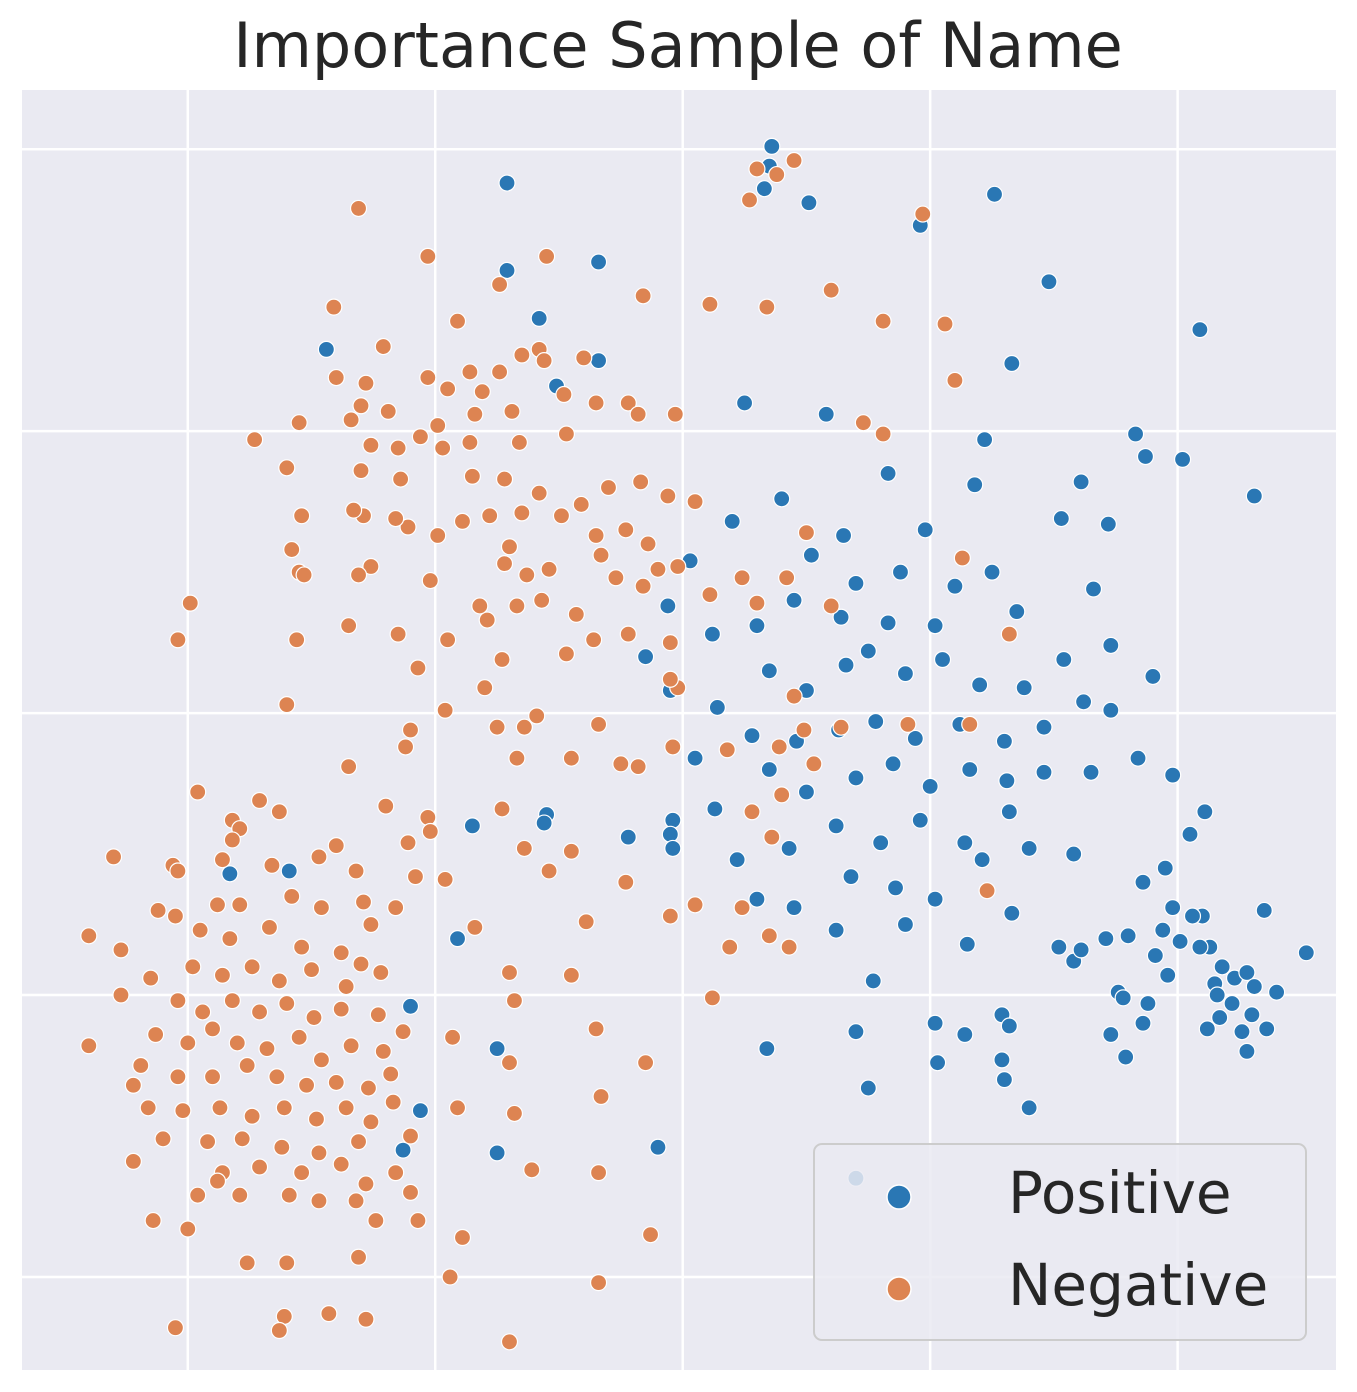 The width and height of the screenshot is (1357, 1392). Describe the element at coordinates (1138, 1285) in the screenshot. I see `legend-label: Negative` at that location.